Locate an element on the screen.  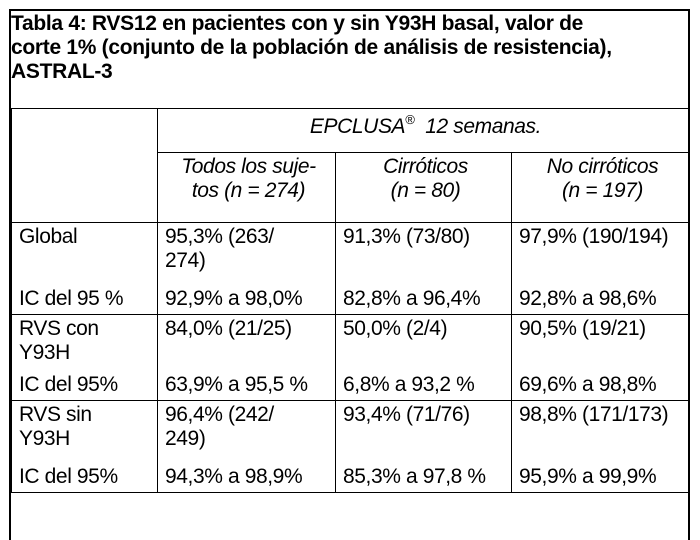
corner-cell is located at coordinates (84, 165).